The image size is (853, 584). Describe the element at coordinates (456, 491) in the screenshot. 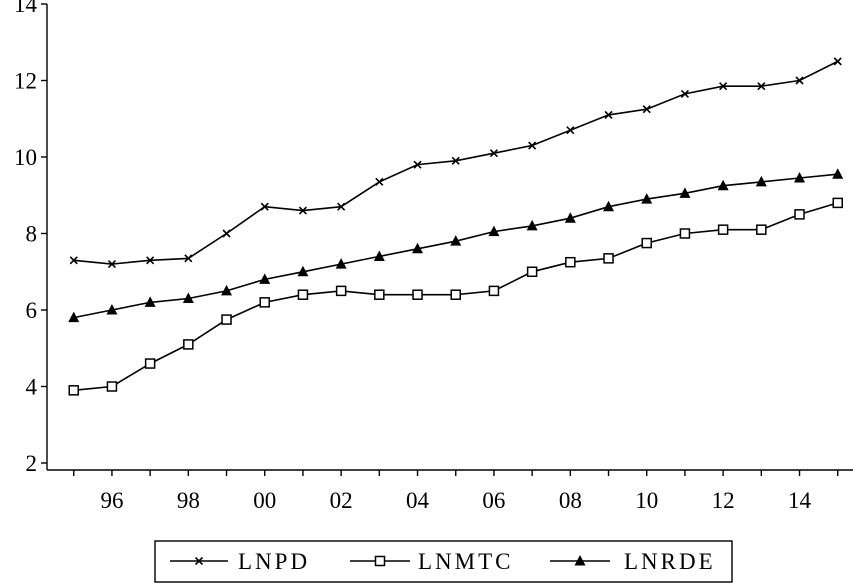

I see `x-ticks: 96 98 00 02 04 06 08 10 12 14` at that location.